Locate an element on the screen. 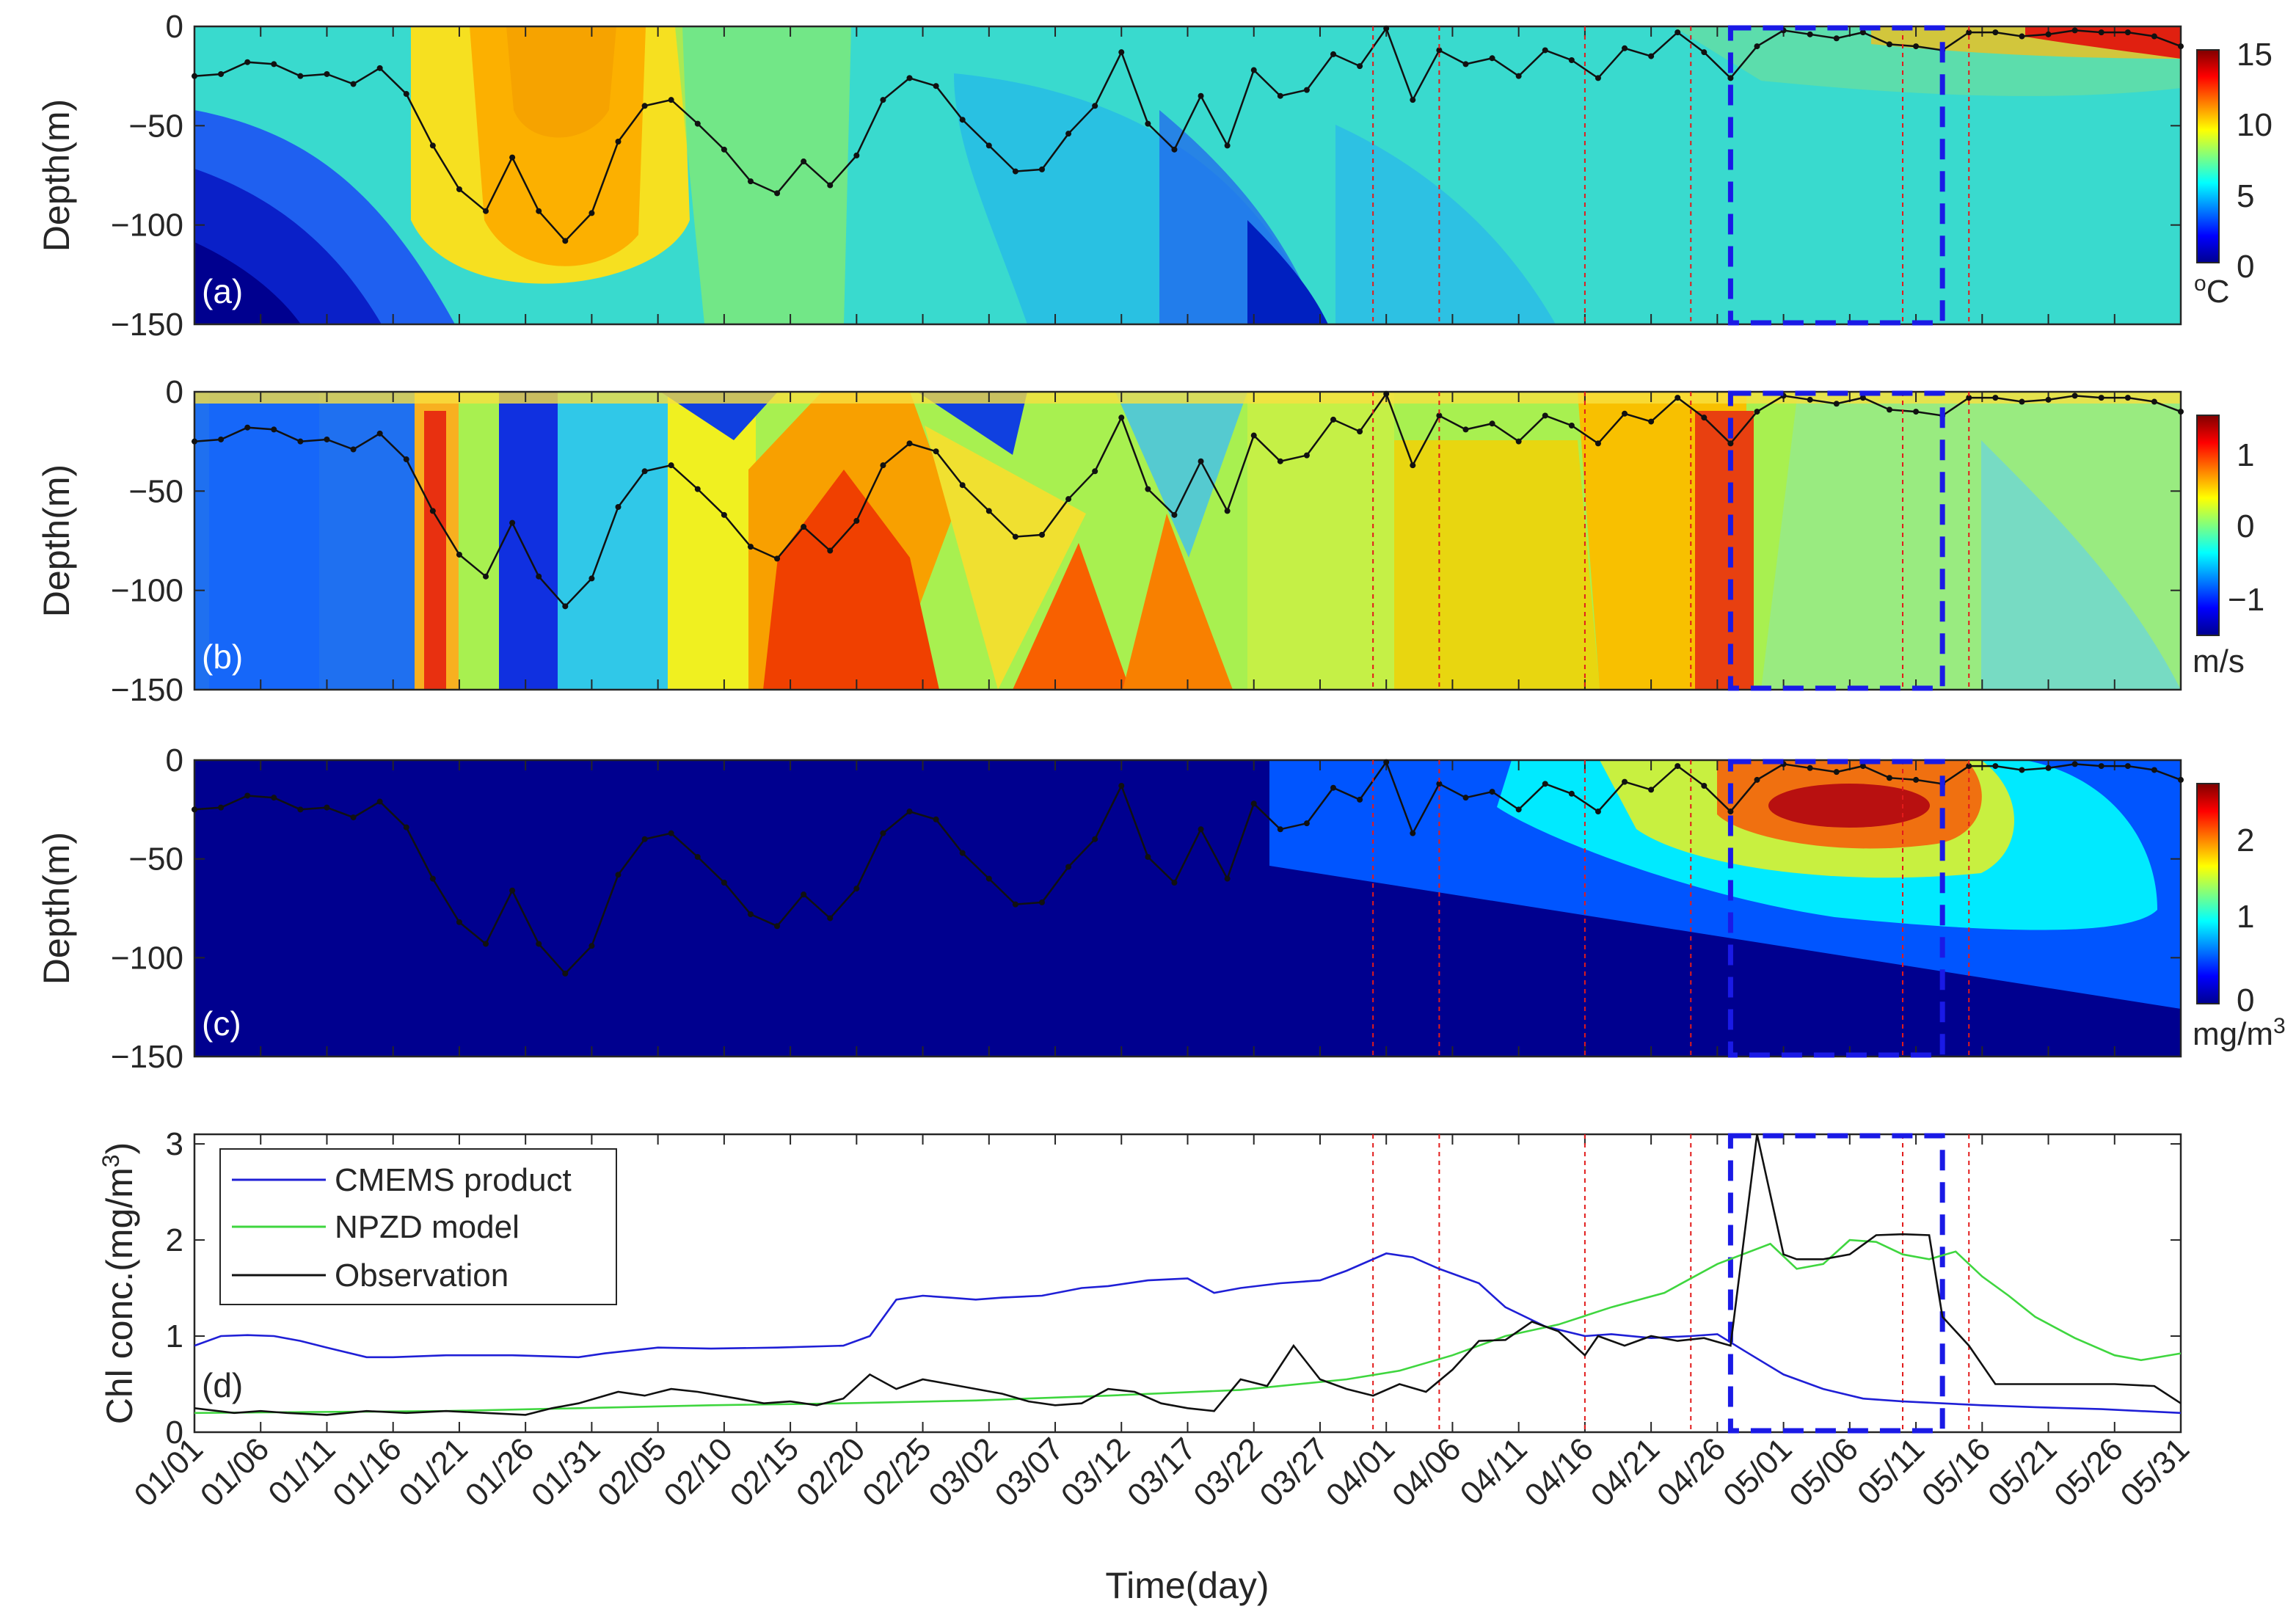 The height and width of the screenshot is (1620, 2296). x-tick-label: 03/22 is located at coordinates (1228, 1472).